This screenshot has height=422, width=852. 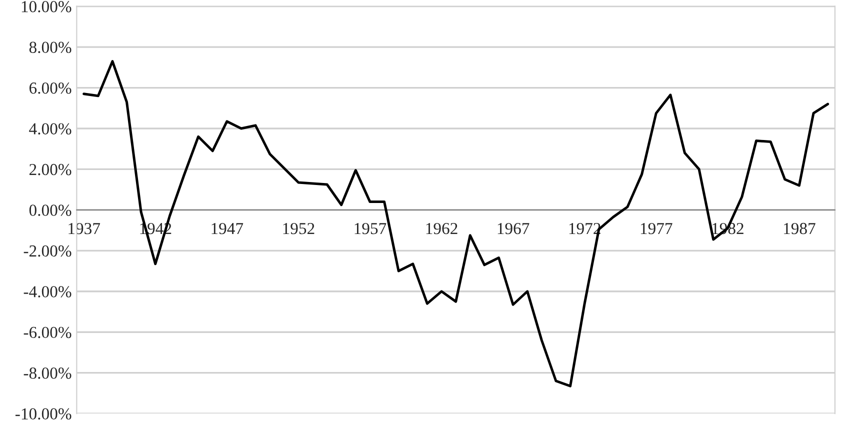 I want to click on y-tick-label: -6.00%, so click(x=48, y=332).